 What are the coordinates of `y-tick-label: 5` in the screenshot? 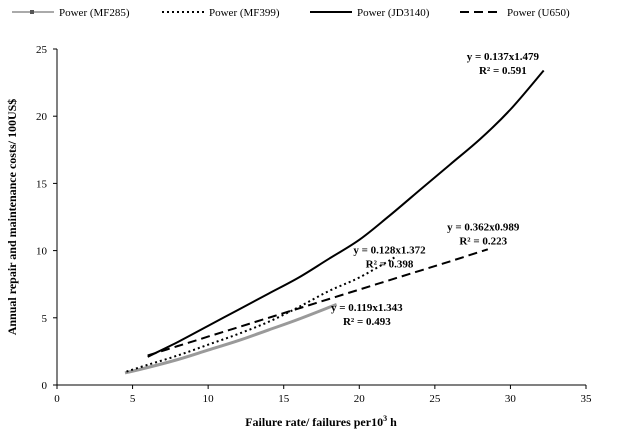 It's located at (45, 319).